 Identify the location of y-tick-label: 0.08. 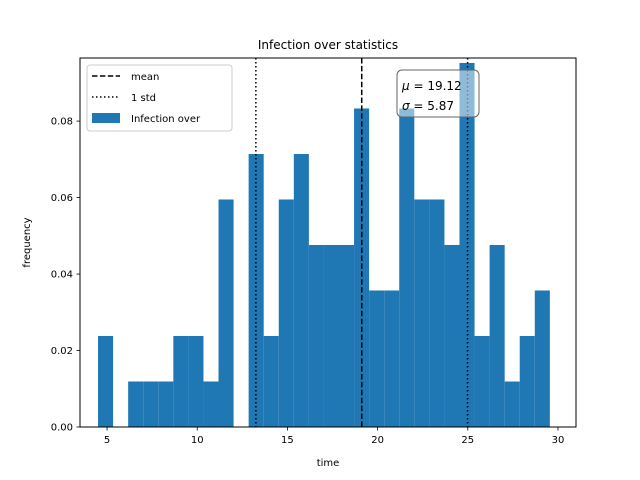
(62, 122).